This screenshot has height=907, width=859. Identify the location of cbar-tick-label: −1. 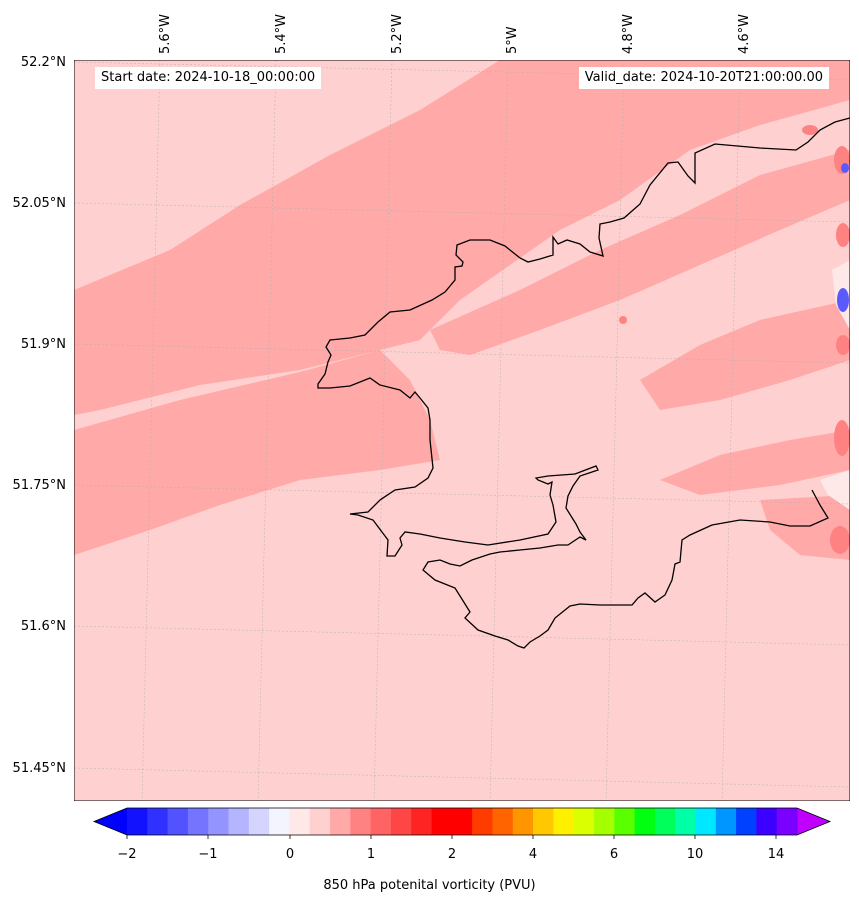
(207, 854).